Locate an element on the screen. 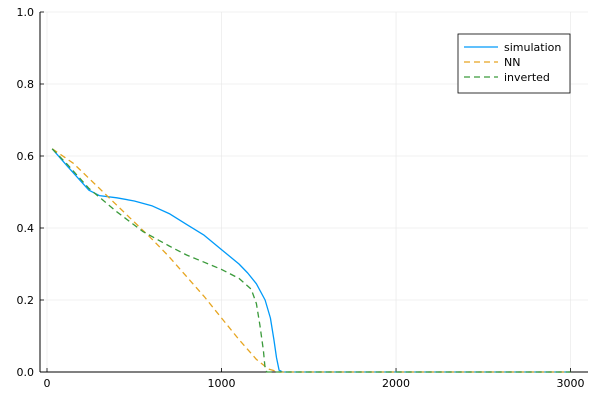 This screenshot has height=400, width=600. legend-label-inverted: inverted is located at coordinates (527, 77).